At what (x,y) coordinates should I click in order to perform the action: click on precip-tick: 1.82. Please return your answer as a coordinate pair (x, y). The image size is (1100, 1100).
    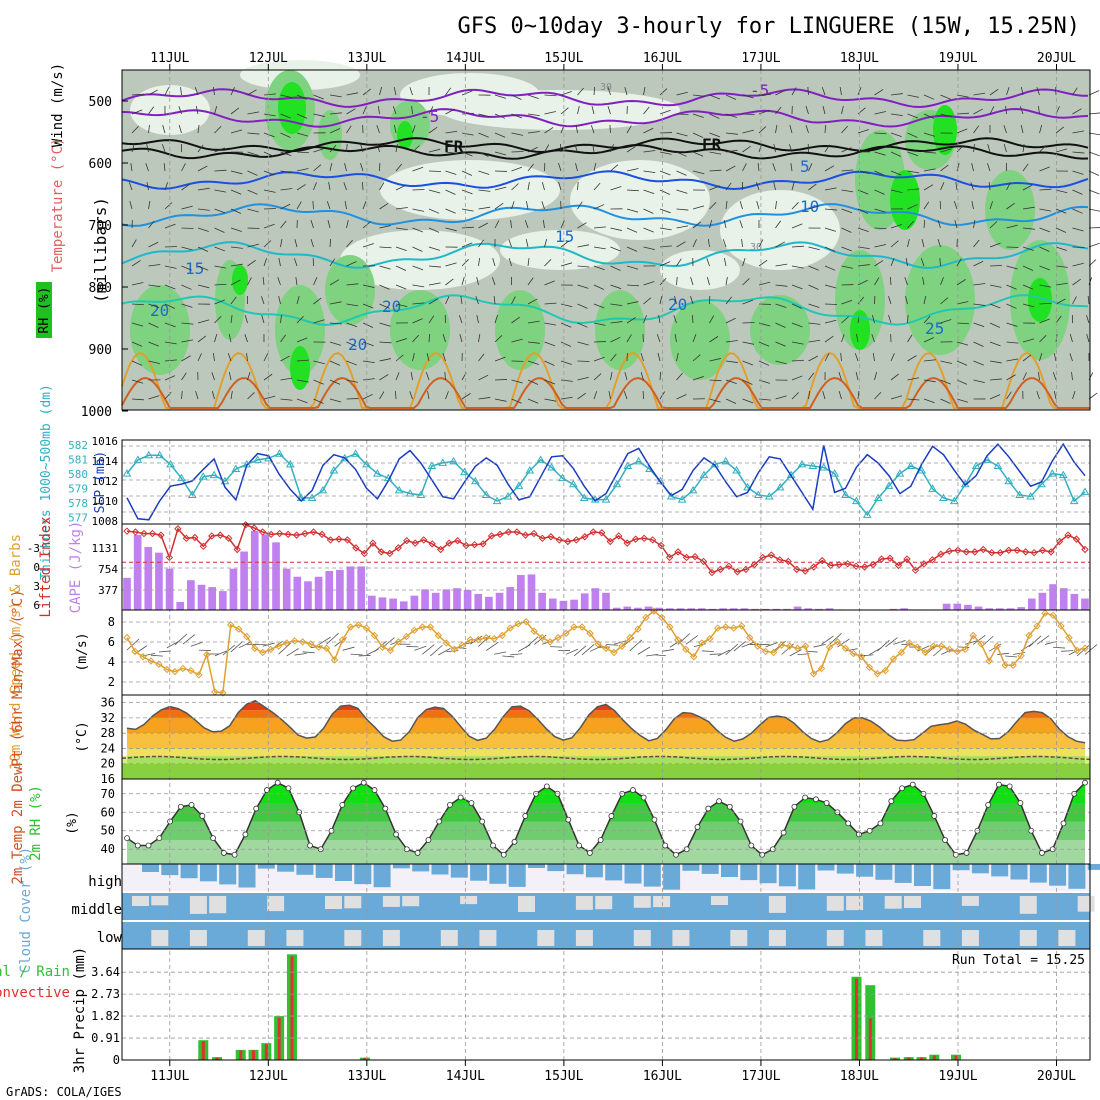
    Looking at the image, I should click on (105, 1016).